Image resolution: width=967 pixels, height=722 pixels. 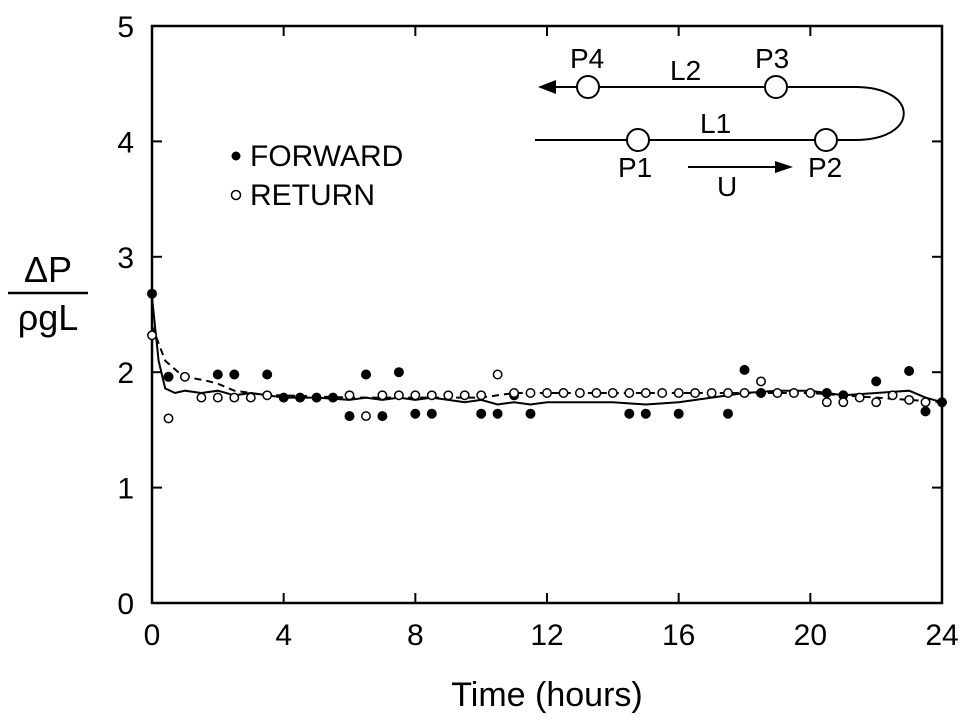 What do you see at coordinates (588, 87) in the screenshot?
I see `pressure-tap-p4` at bounding box center [588, 87].